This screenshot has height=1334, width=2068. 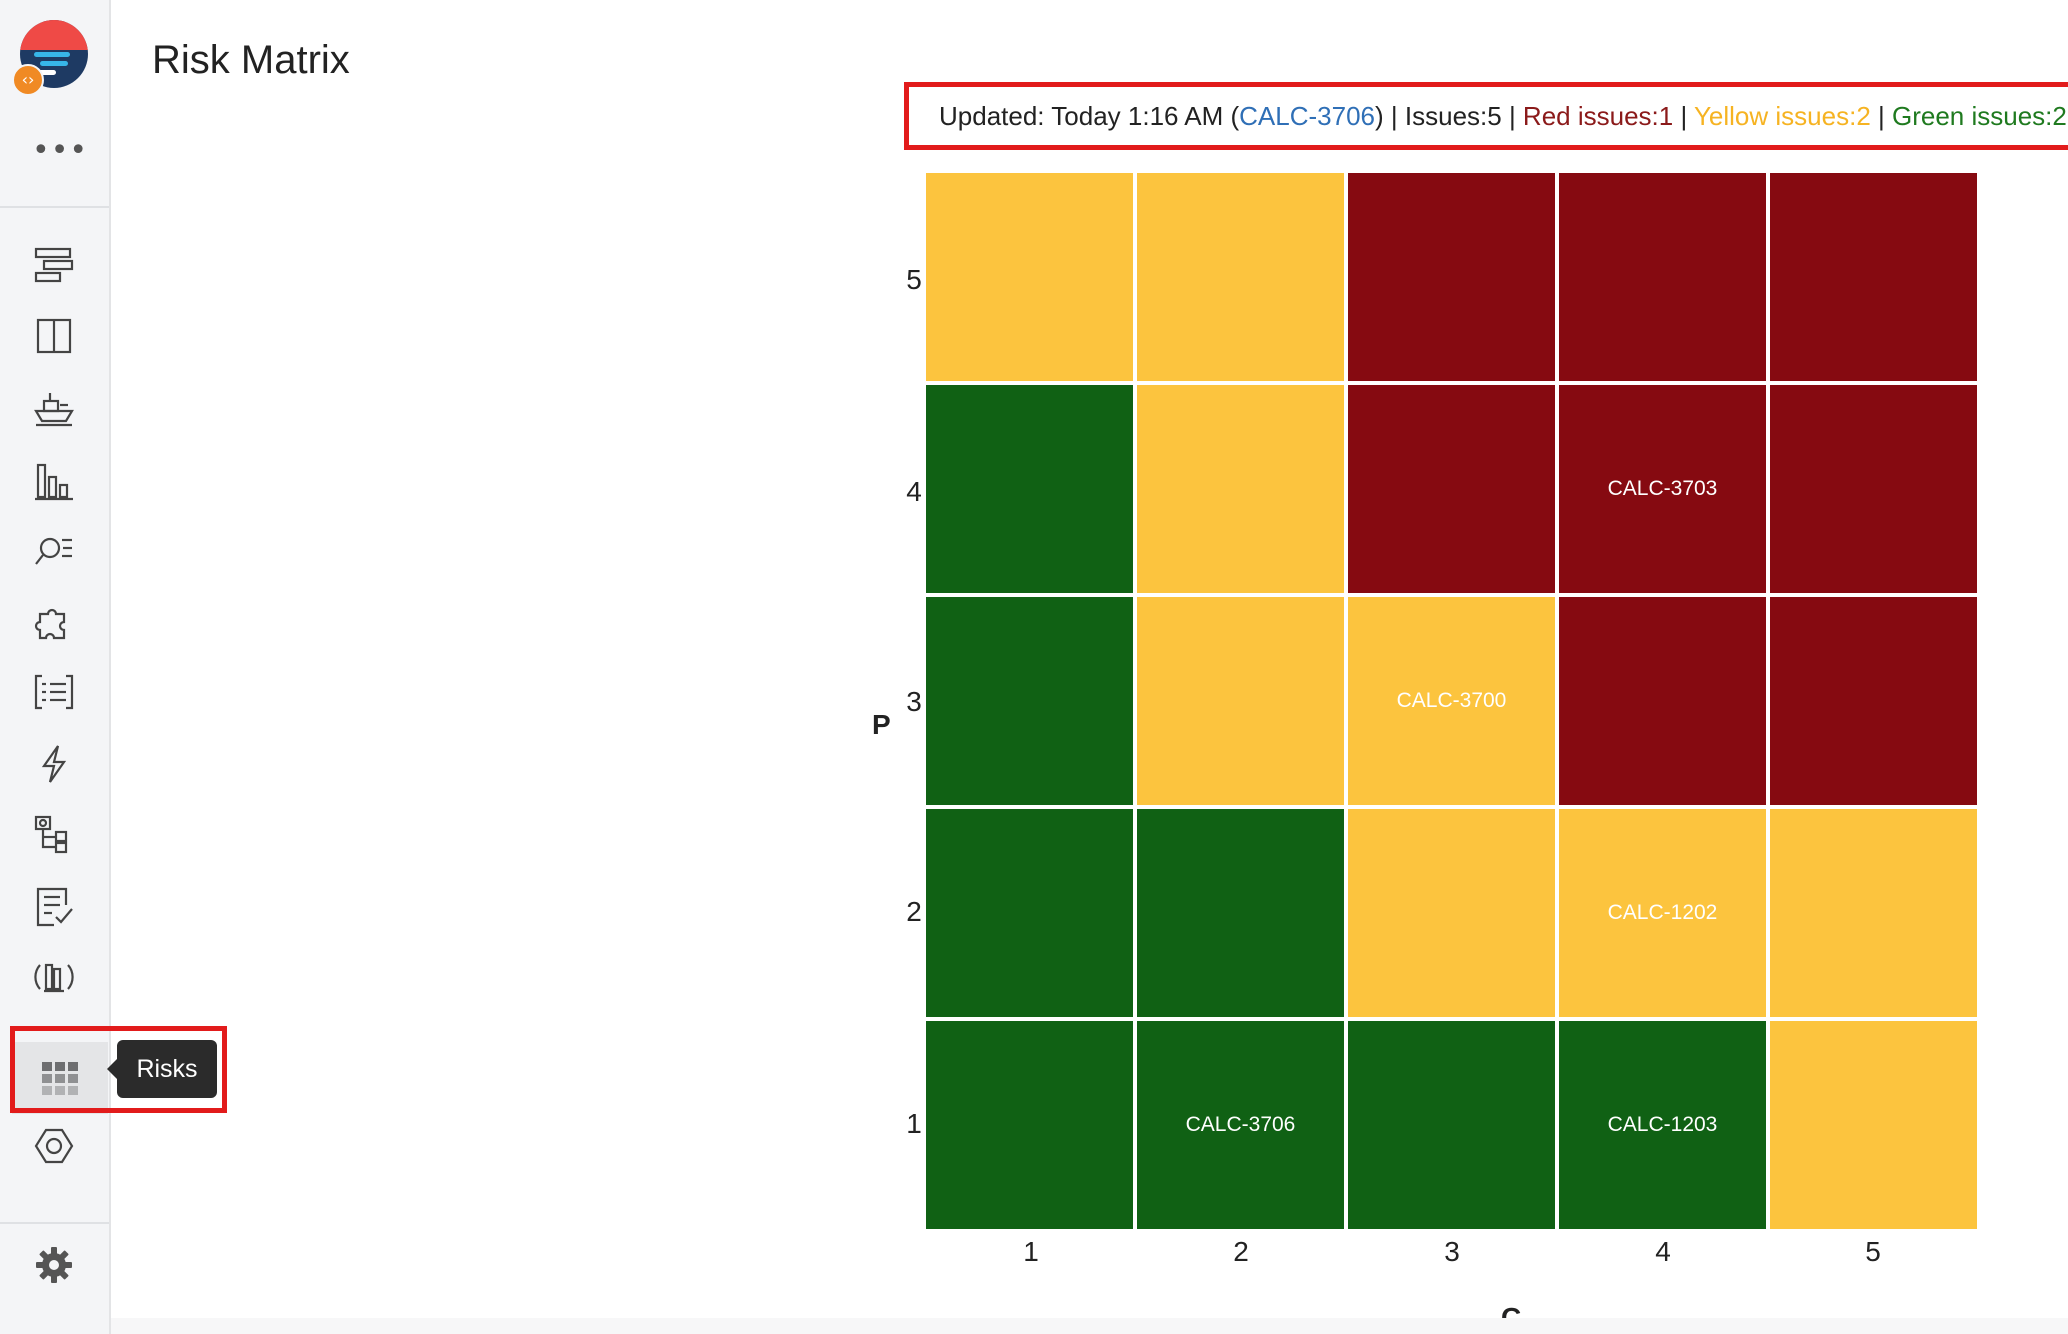 I want to click on matrix-cell: CALC-1203, so click(x=1662, y=1125).